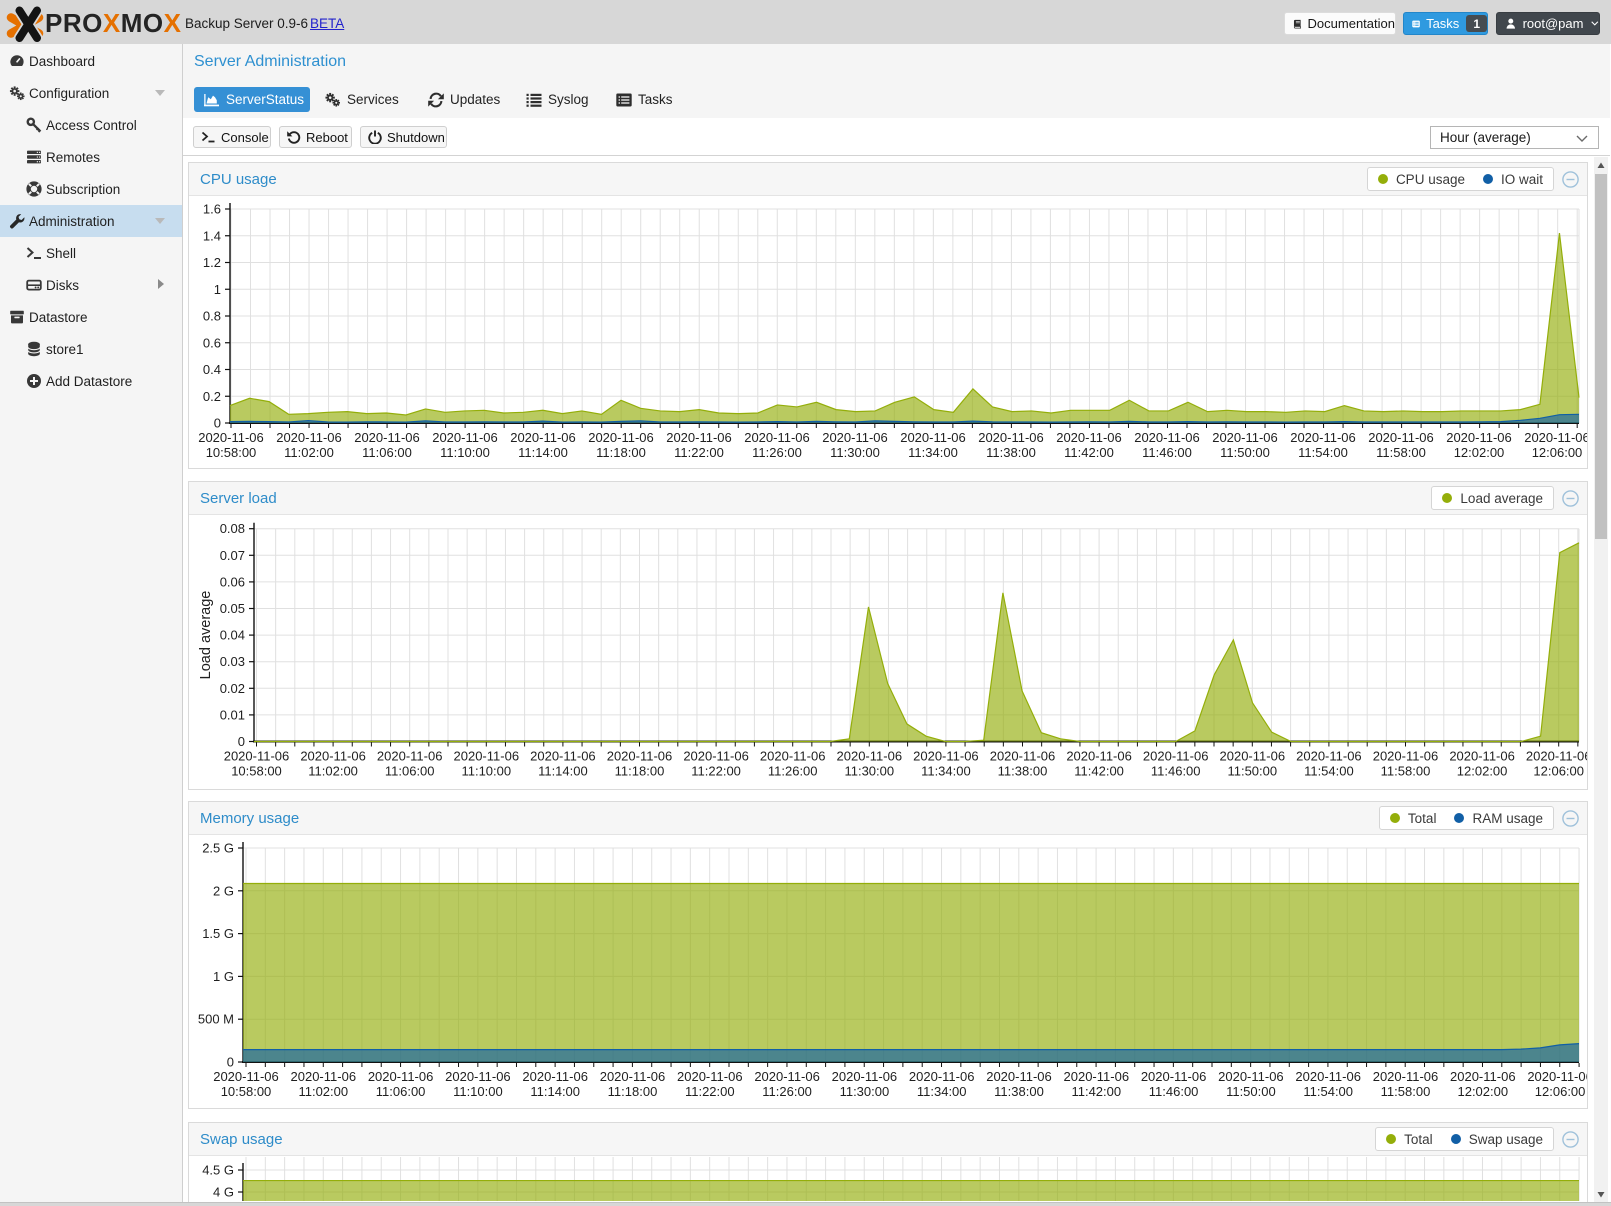 This screenshot has height=1206, width=1611. What do you see at coordinates (232, 661) in the screenshot?
I see `svg-text: 0.03` at bounding box center [232, 661].